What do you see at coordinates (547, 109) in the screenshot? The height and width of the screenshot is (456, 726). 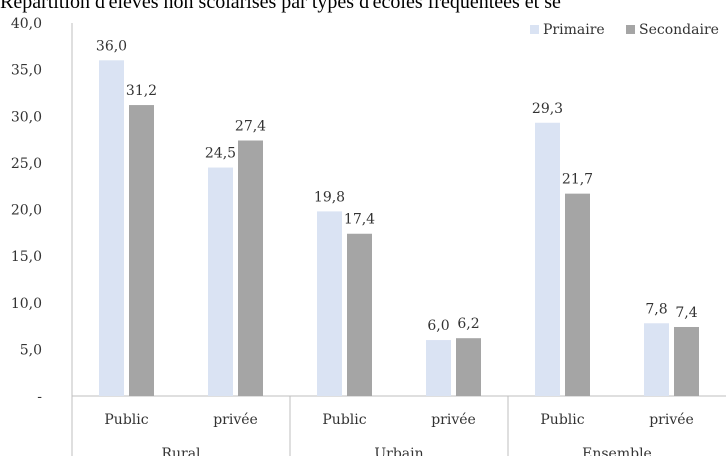 I see `bar-value-label: 29,3` at bounding box center [547, 109].